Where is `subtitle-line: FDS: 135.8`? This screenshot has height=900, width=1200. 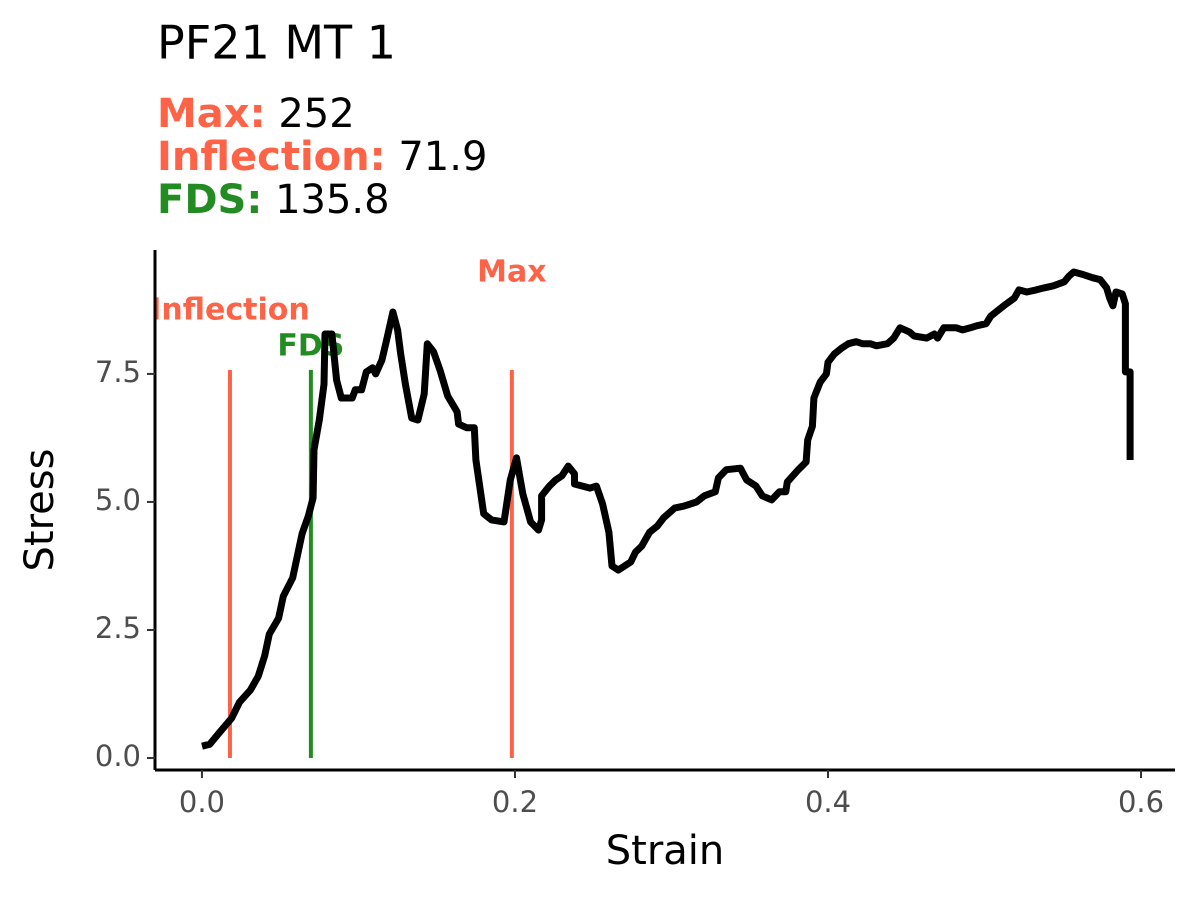
subtitle-line: FDS: 135.8 is located at coordinates (273, 200).